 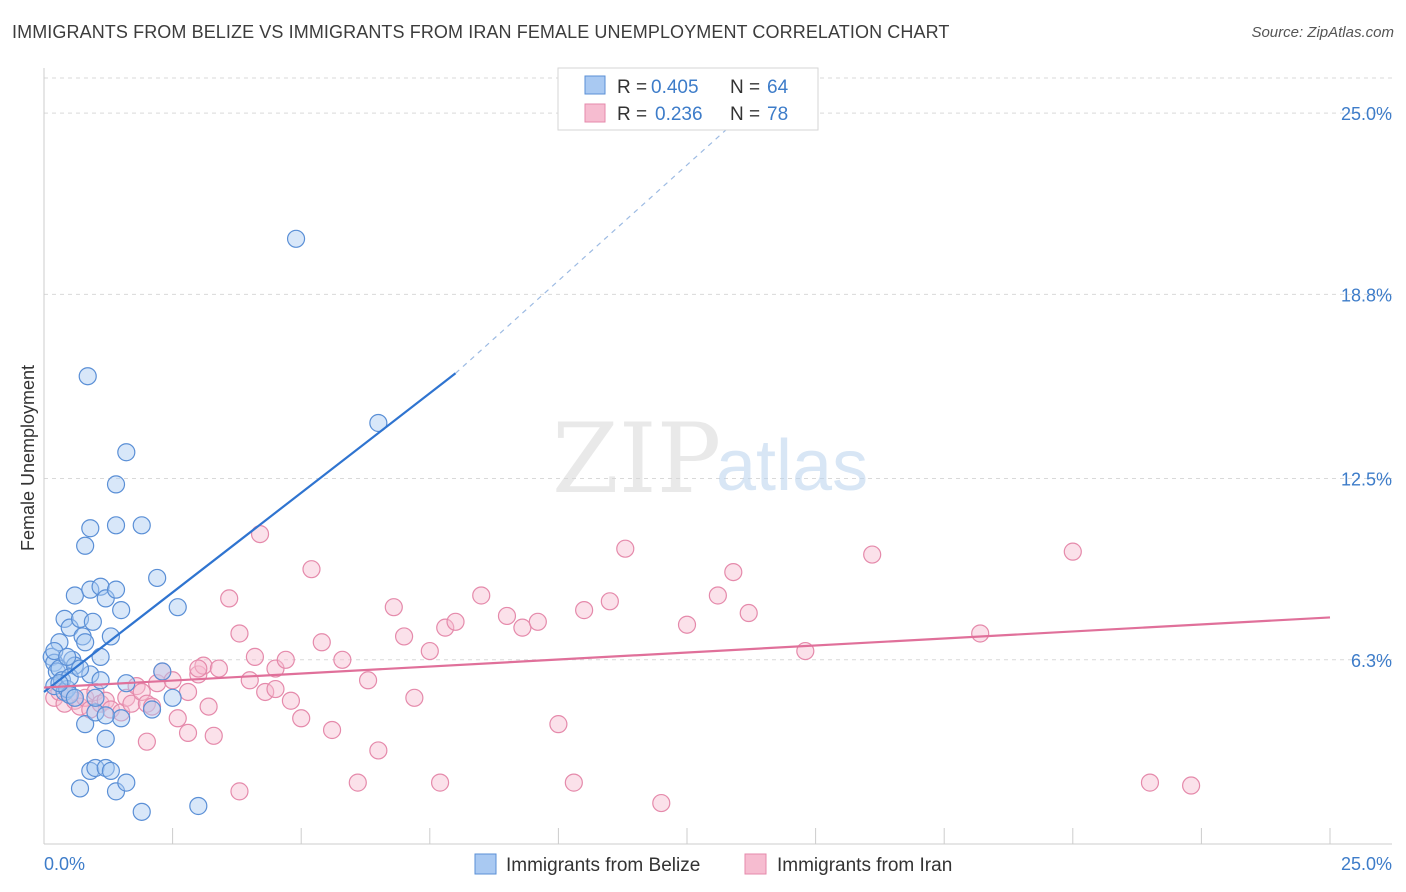 What do you see at coordinates (777, 114) in the screenshot?
I see `legend-stats-iran-n-value: 78` at bounding box center [777, 114].